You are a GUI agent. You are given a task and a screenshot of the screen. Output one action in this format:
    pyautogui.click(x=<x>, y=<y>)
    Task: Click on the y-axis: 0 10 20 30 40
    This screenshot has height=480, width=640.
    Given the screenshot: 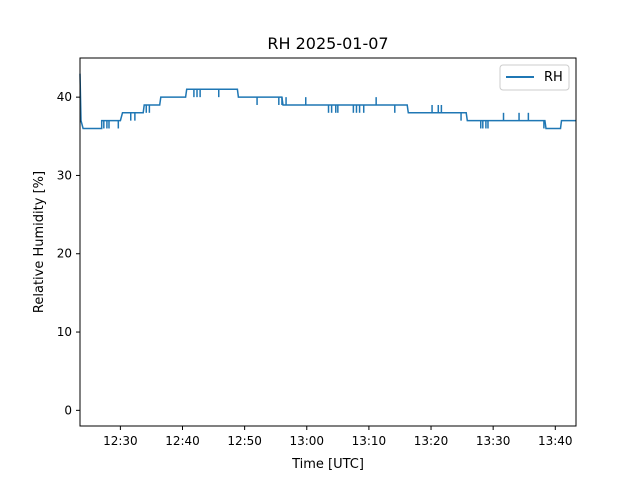 What is the action you would take?
    pyautogui.click(x=68, y=253)
    